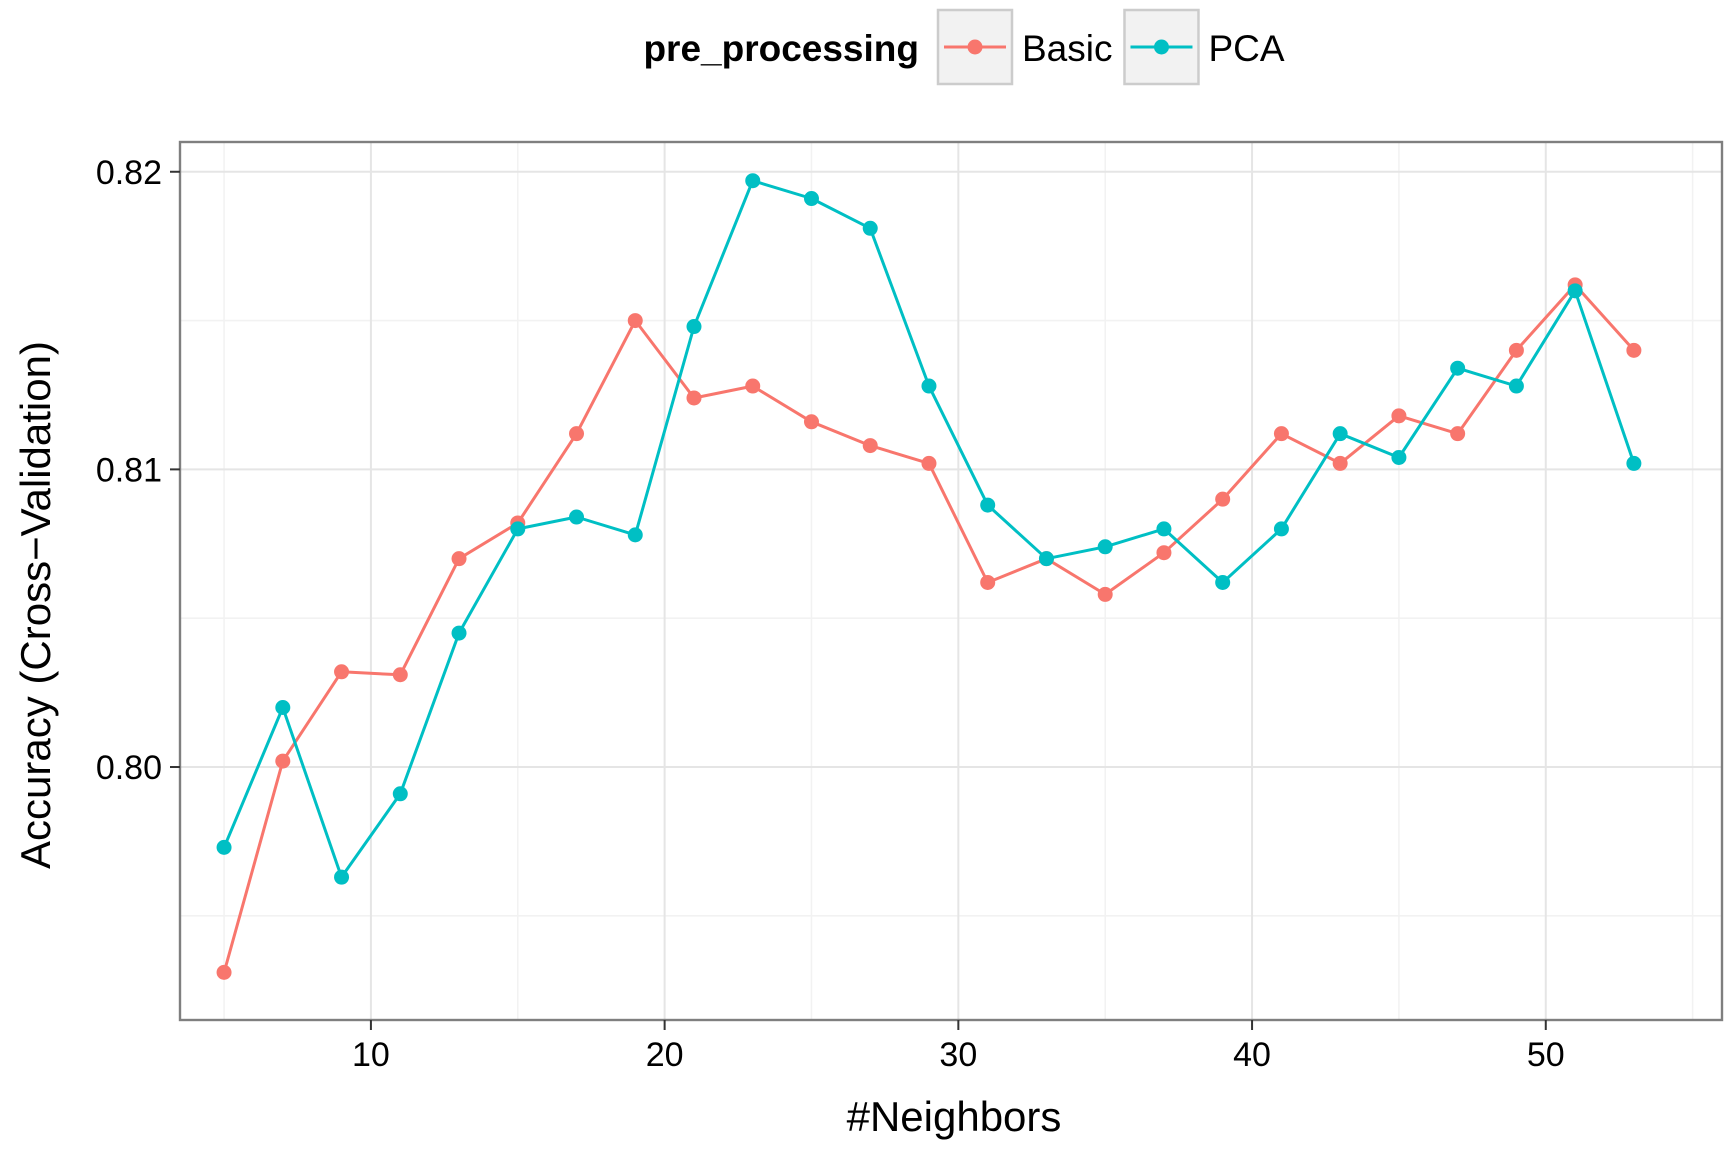 This screenshot has width=1724, height=1150. I want to click on x-tick-label: 30, so click(958, 1055).